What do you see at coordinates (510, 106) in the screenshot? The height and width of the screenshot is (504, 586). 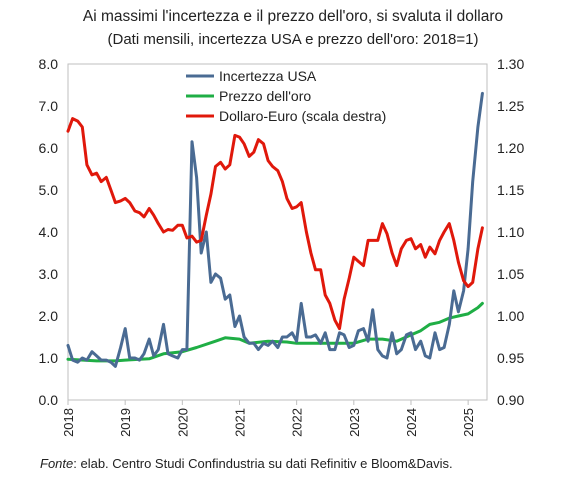 I see `right-tick-label: 1.25` at bounding box center [510, 106].